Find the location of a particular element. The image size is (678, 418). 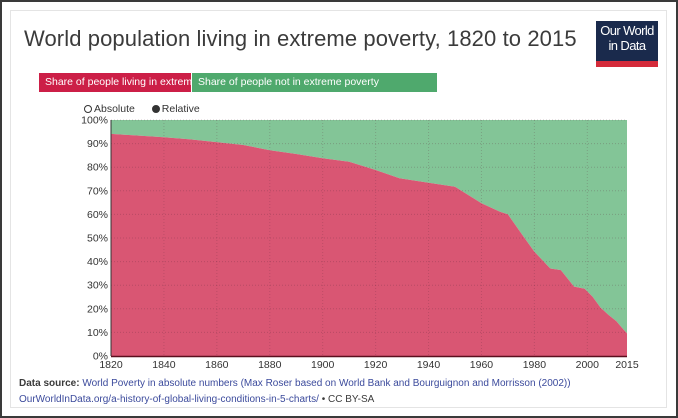

radio-relative: Relative is located at coordinates (175, 109).